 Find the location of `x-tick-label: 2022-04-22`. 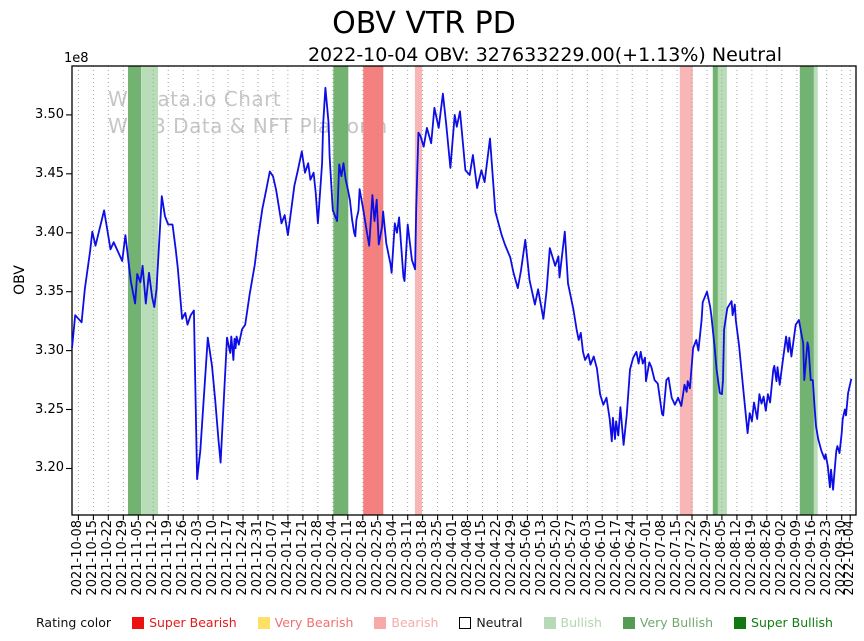

x-tick-label: 2022-04-22 is located at coordinates (496, 558).